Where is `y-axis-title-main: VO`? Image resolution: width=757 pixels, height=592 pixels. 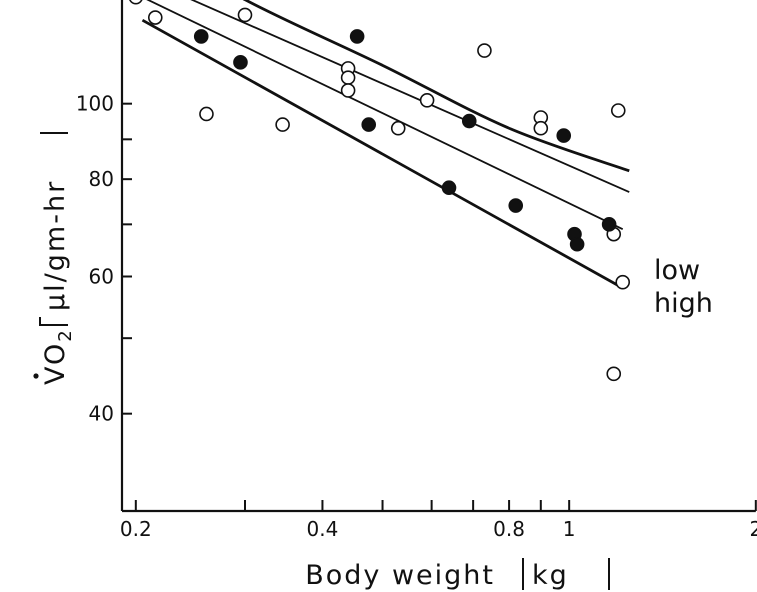 y-axis-title-main: VO is located at coordinates (55, 363).